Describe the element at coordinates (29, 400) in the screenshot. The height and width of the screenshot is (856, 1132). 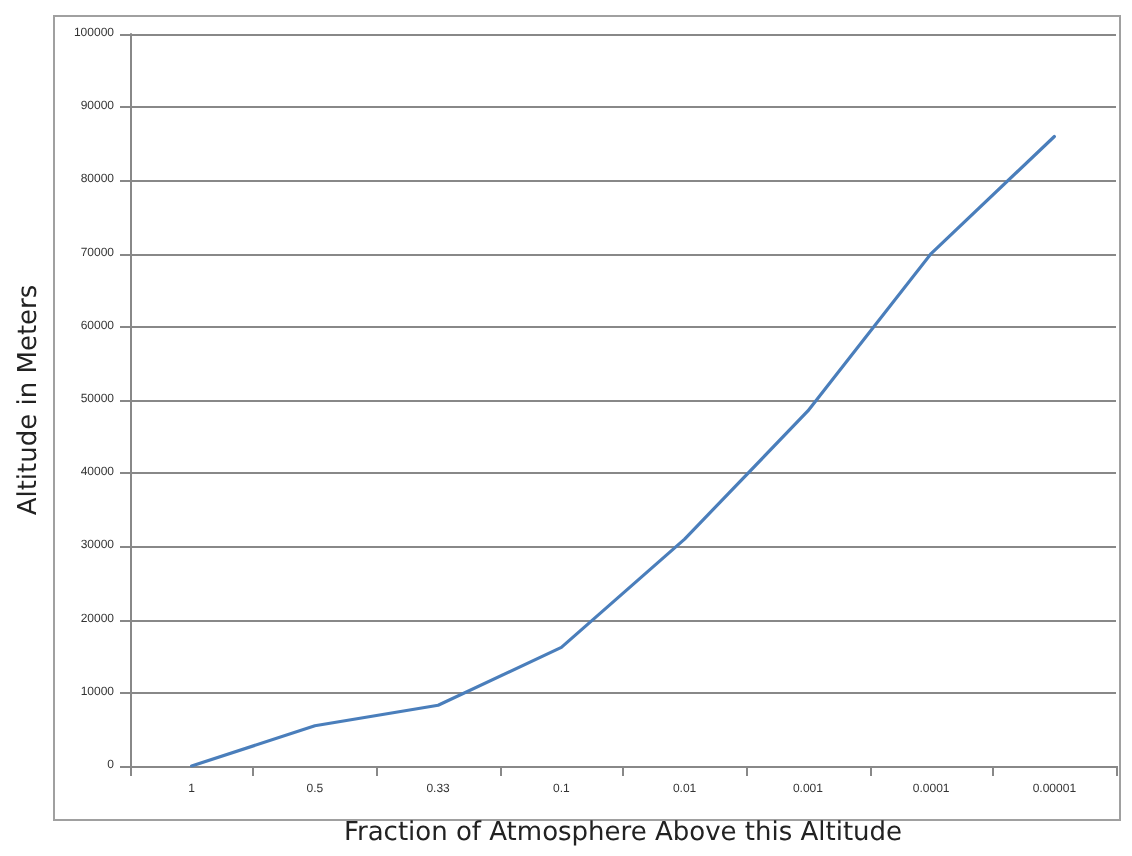
I see `y-axis-title: Altitude in Meters` at that location.